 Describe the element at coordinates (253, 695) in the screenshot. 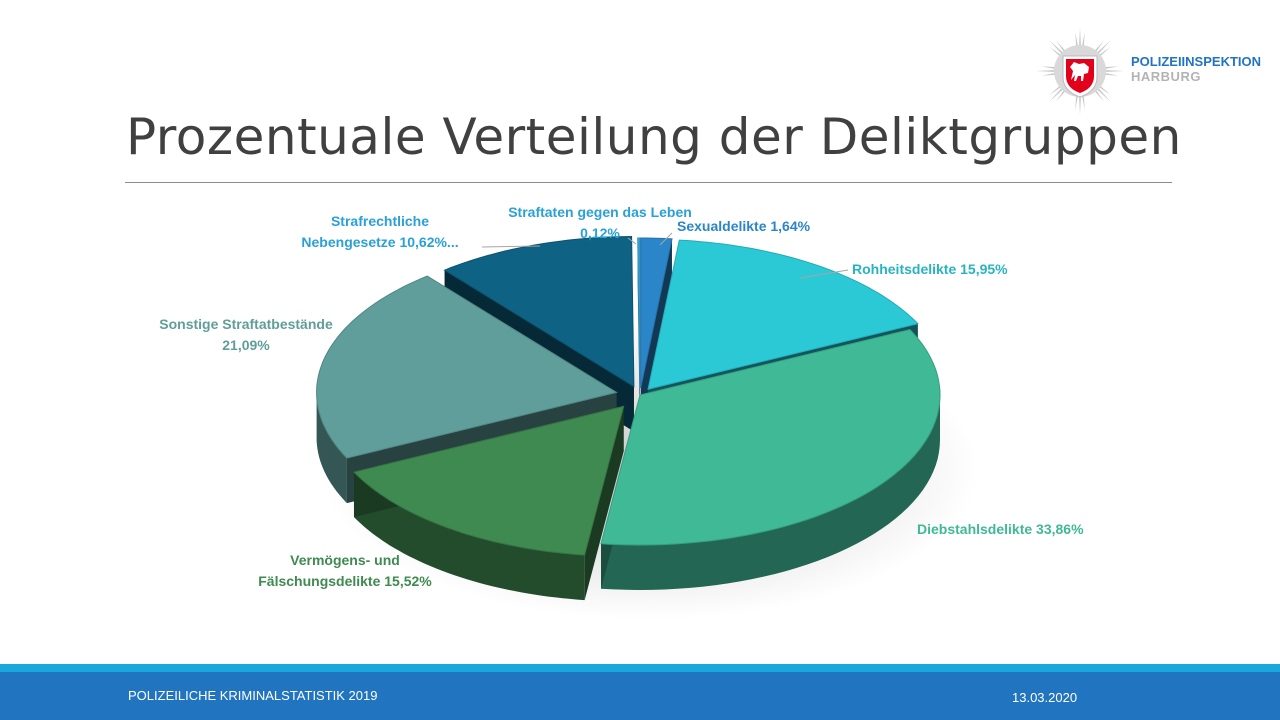

I see `footer-title: POLIZEILICHE KRIMINALSTATISTIK 2019` at that location.